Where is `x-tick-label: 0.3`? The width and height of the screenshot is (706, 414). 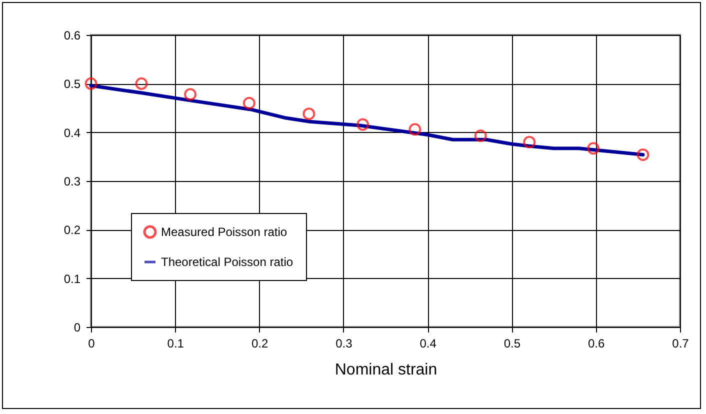 x-tick-label: 0.3 is located at coordinates (344, 343).